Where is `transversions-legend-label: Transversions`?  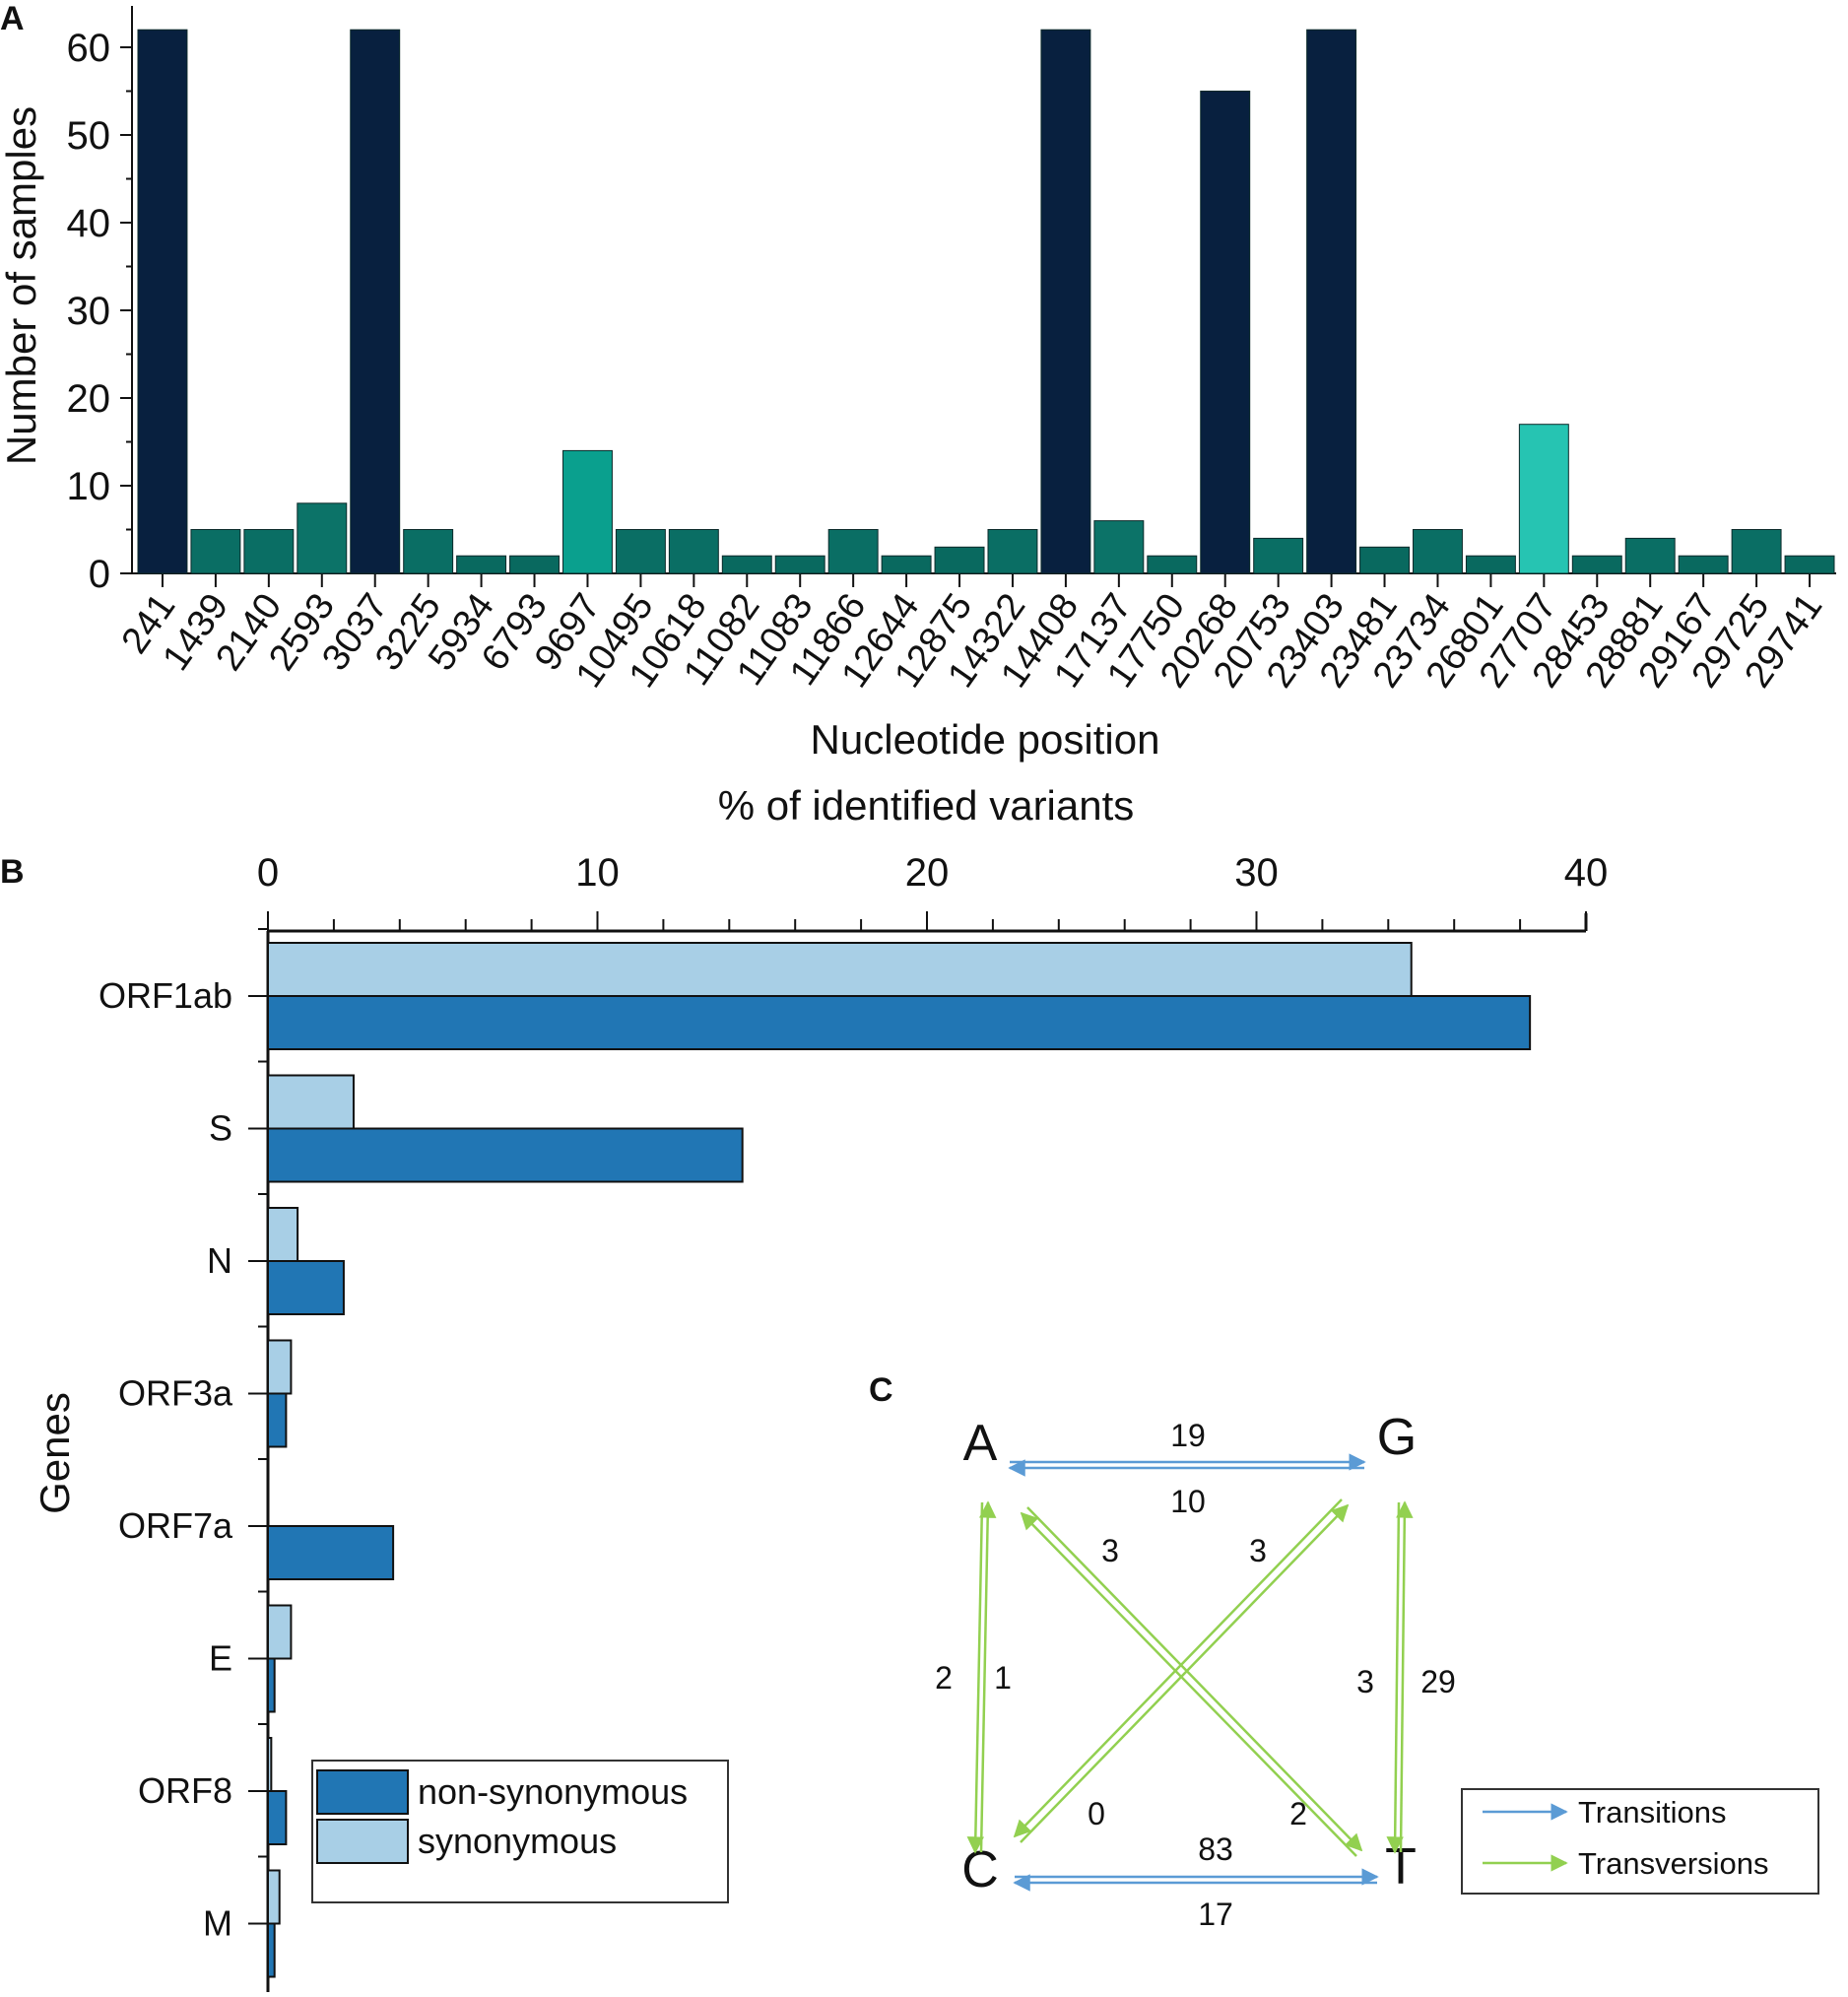 transversions-legend-label: Transversions is located at coordinates (1673, 1863).